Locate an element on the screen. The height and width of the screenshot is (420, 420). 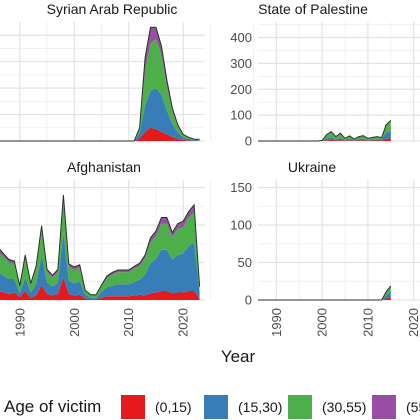
legend-label: (30,55) is located at coordinates (344, 407).